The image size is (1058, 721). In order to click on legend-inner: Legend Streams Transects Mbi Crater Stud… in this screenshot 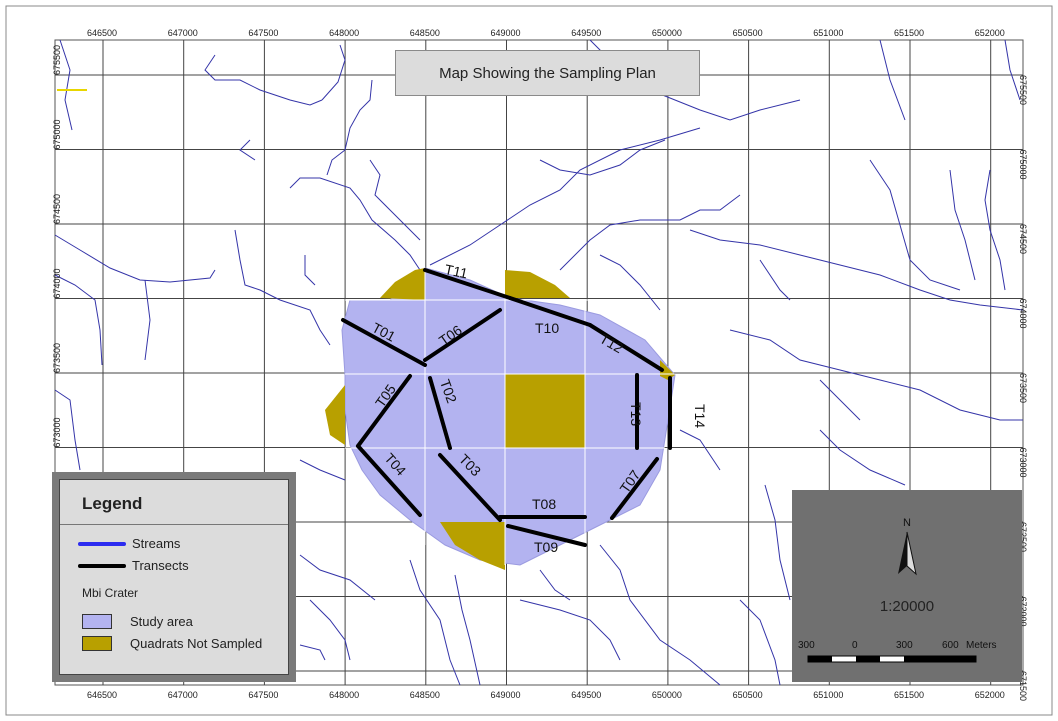, I will do `click(174, 577)`.